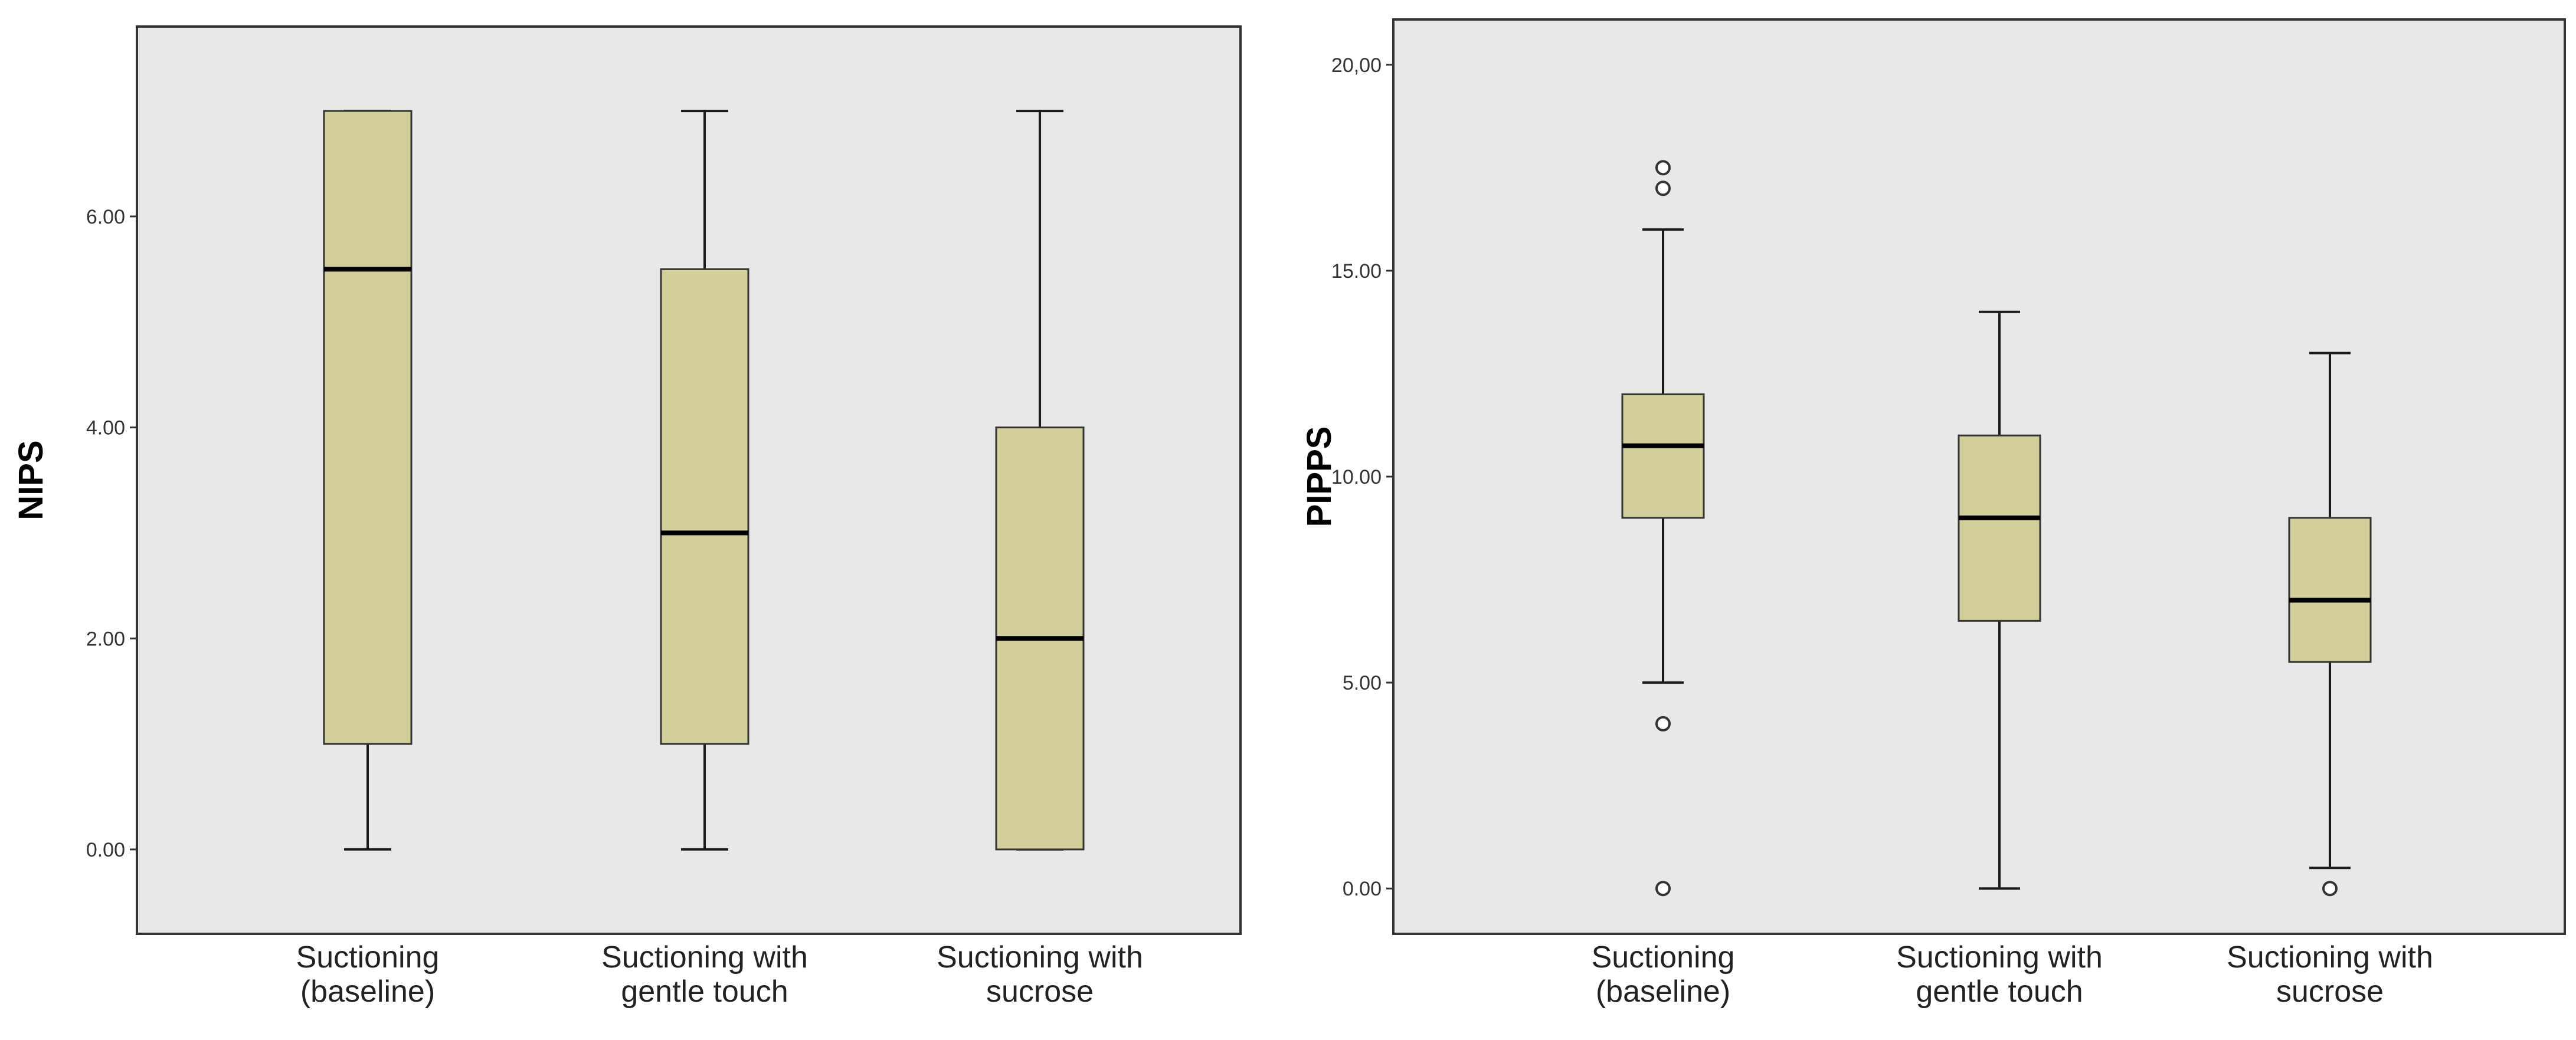  What do you see at coordinates (31, 480) in the screenshot?
I see `nips-y-axis-title: NIPS` at bounding box center [31, 480].